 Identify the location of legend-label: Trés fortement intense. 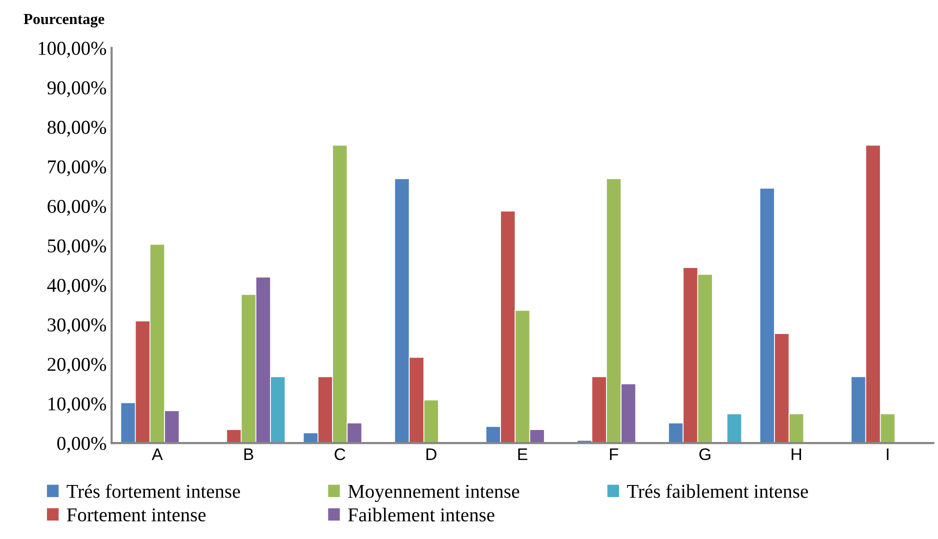
(153, 491).